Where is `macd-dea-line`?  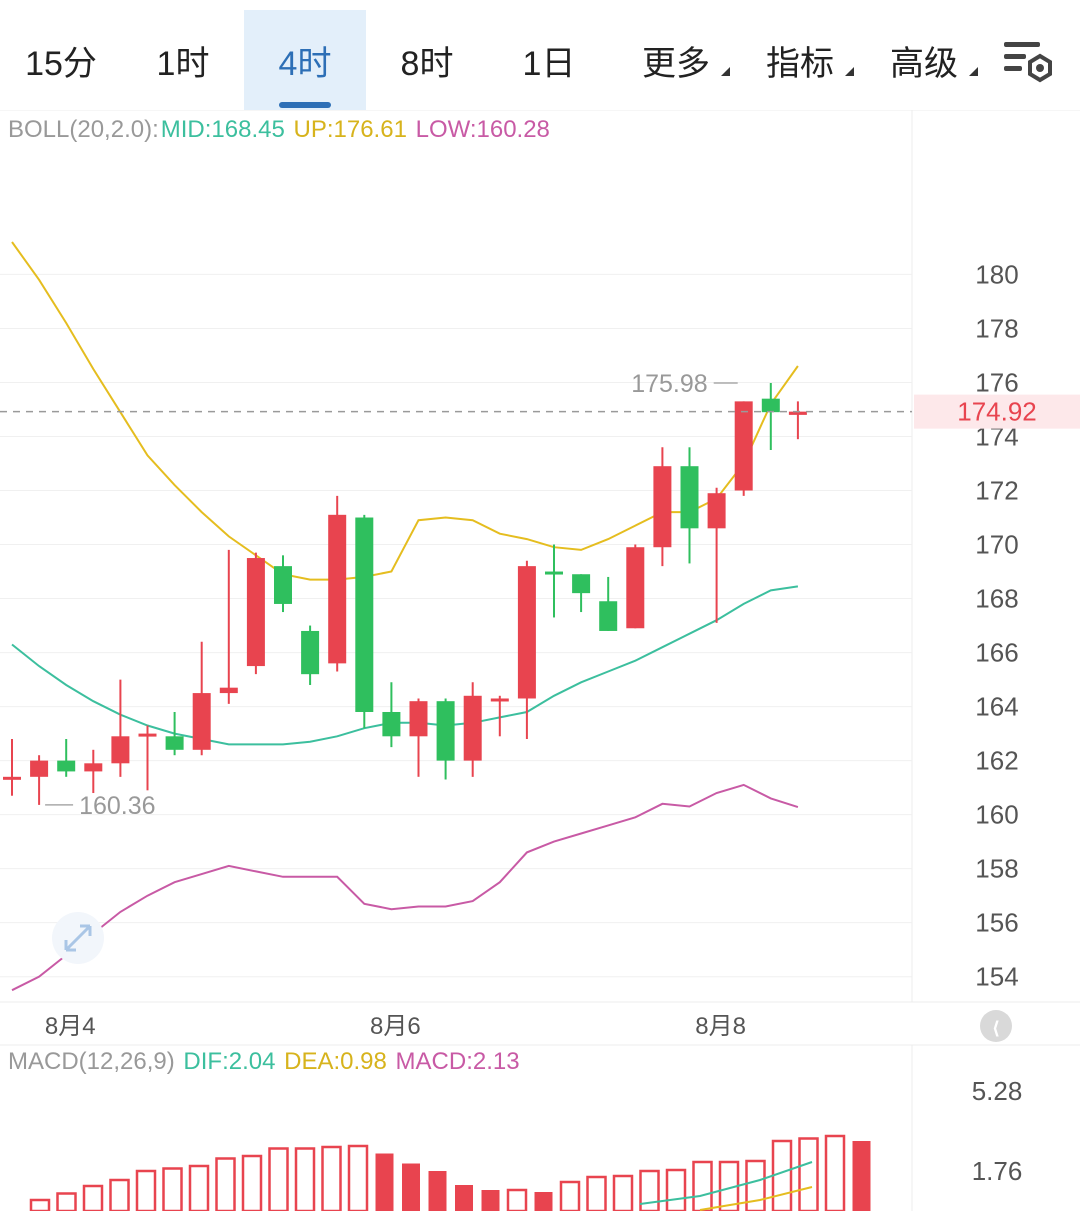 macd-dea-line is located at coordinates (756, 1198).